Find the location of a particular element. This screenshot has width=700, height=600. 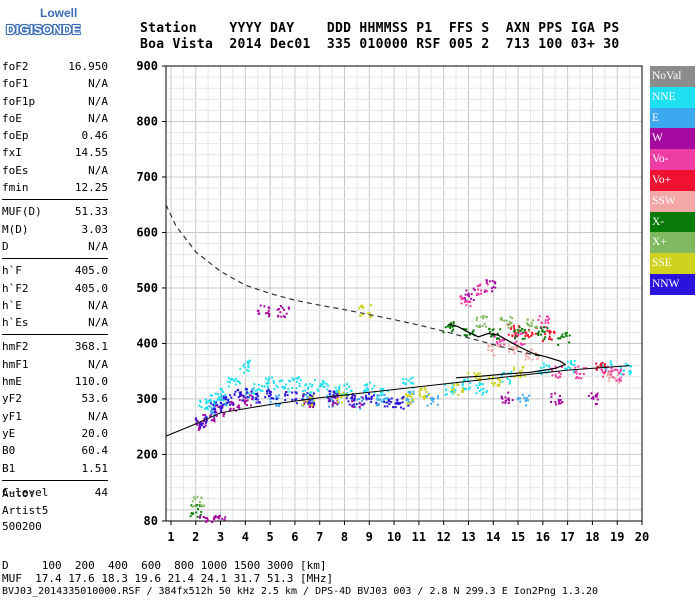

y-tick-label: 80 is located at coordinates (151, 521).